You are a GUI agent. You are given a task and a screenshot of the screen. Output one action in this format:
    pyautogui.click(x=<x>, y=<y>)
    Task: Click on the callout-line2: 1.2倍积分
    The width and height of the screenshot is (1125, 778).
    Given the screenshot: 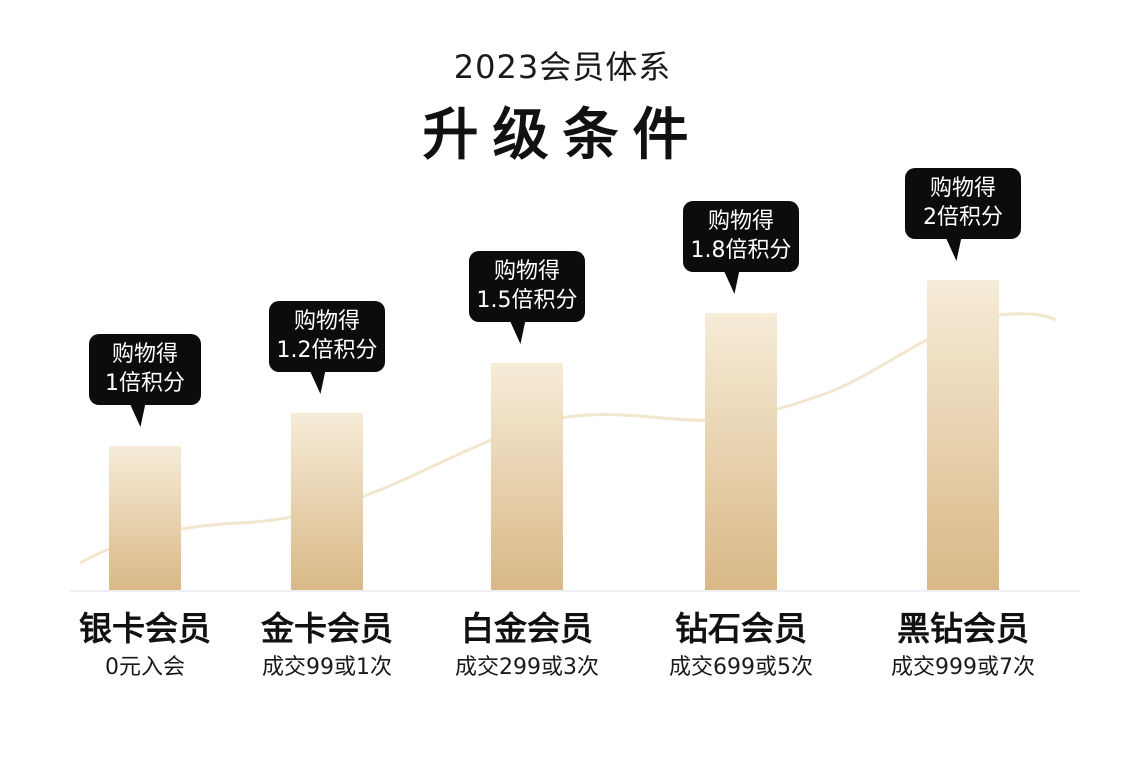 What is the action you would take?
    pyautogui.click(x=327, y=350)
    